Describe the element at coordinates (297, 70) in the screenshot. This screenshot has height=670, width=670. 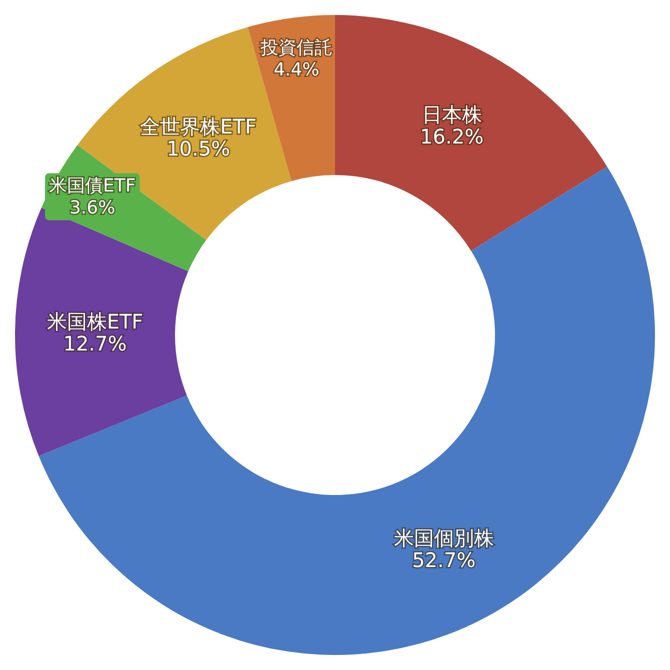
I see `data-label: 4.4%` at that location.